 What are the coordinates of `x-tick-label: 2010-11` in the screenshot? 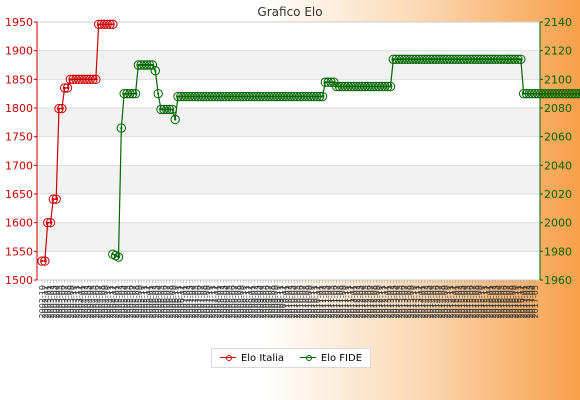 It's located at (314, 301).